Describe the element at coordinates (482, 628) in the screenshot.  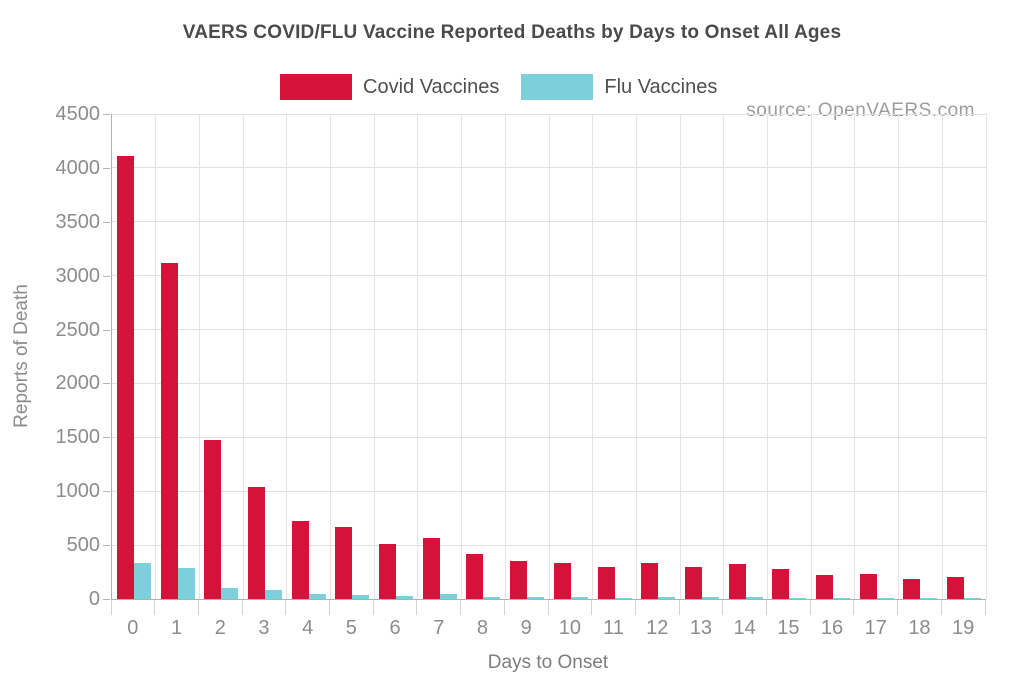
I see `x-tick-label: 8` at that location.